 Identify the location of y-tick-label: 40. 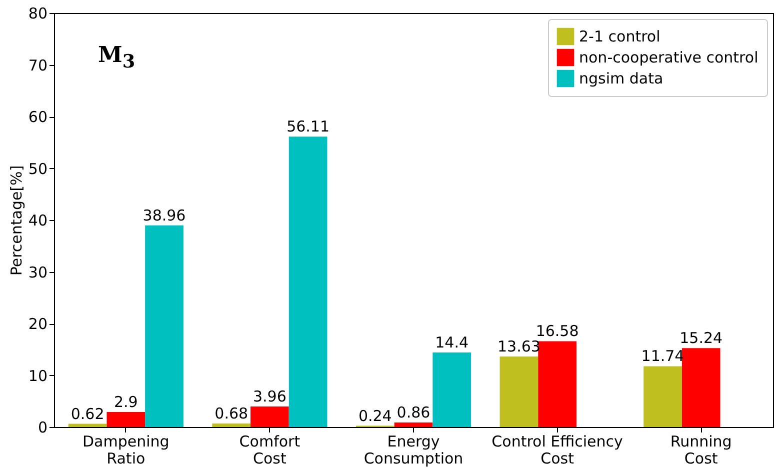
(38, 221).